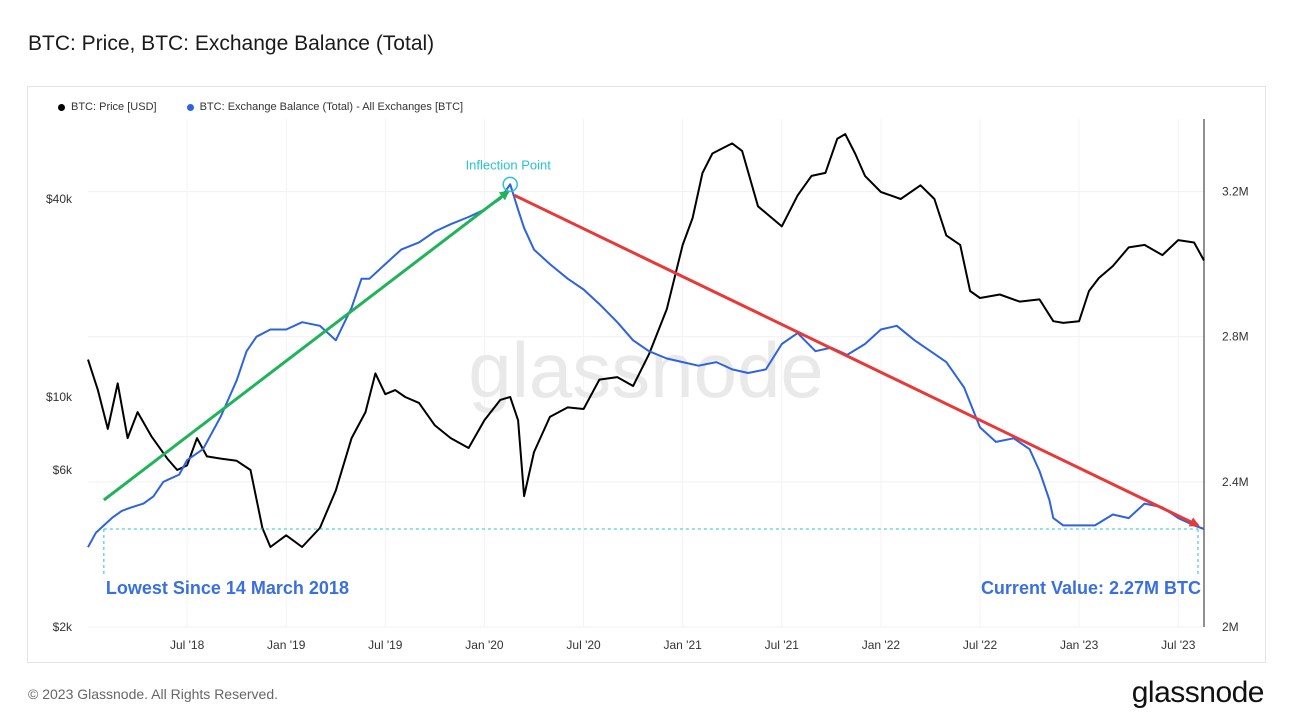  I want to click on x-axis-tick-label: Jan '23, so click(1079, 645).